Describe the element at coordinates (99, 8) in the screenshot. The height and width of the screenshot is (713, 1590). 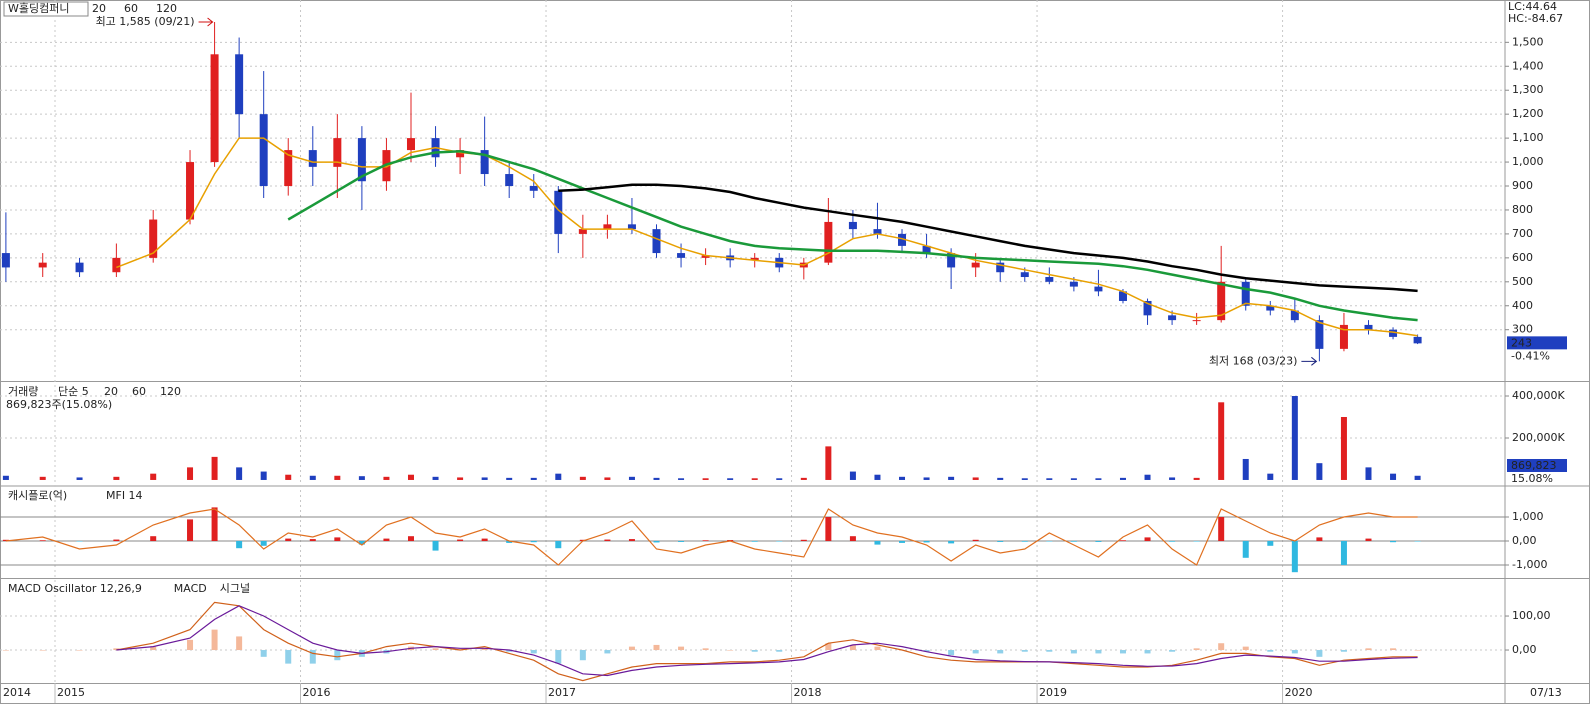
I see `legend-entry: 20` at that location.